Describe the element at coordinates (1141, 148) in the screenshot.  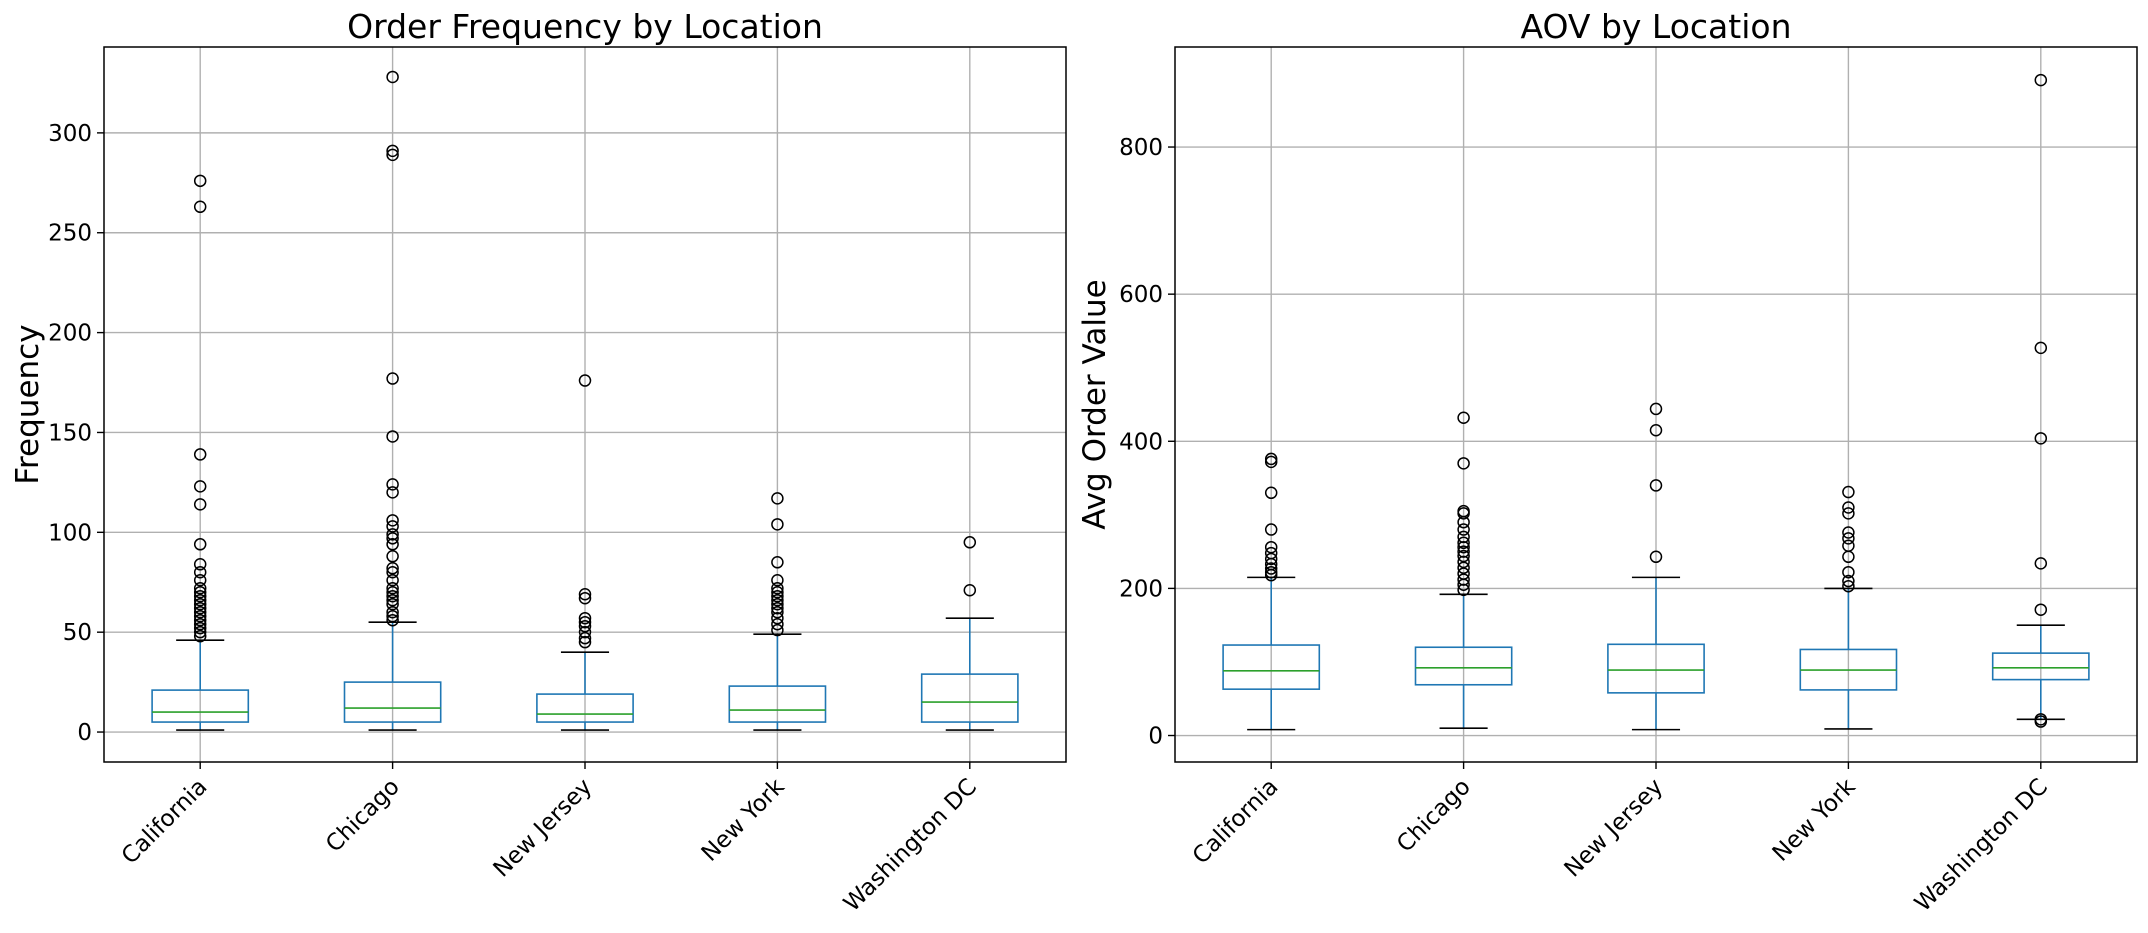
I see `y-tick-label: 800` at that location.